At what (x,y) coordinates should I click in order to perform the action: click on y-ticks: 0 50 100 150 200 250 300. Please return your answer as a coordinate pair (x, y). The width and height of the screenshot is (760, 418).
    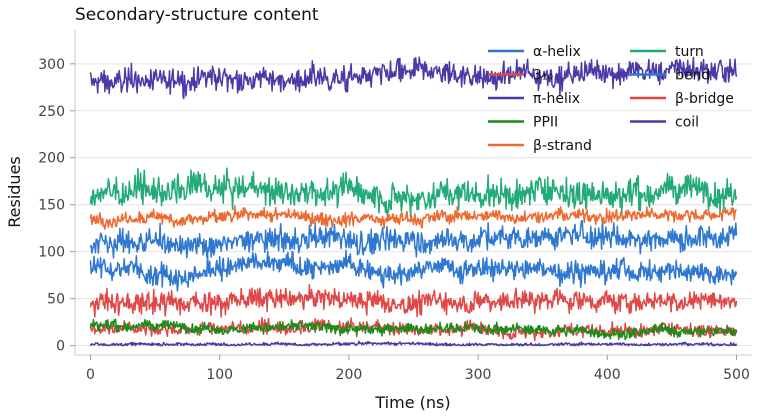
    Looking at the image, I should click on (56, 206).